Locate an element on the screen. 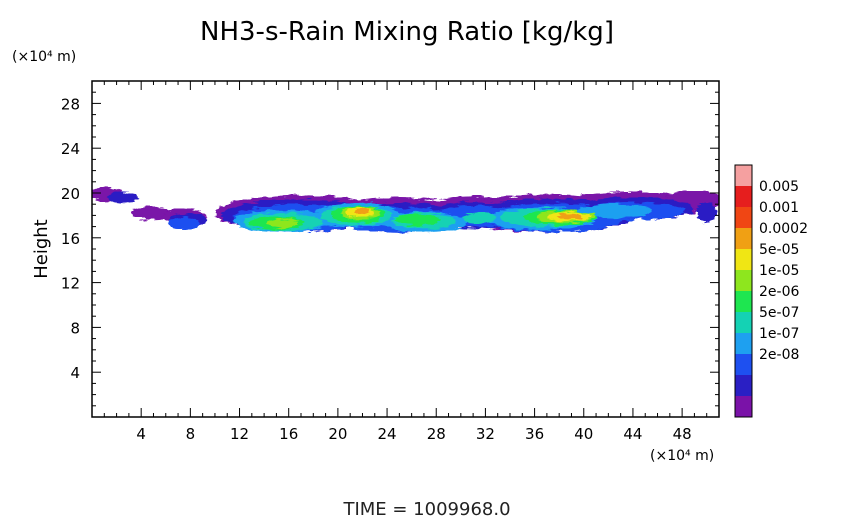 The width and height of the screenshot is (854, 519). y-tick-label: 28 is located at coordinates (70, 104).